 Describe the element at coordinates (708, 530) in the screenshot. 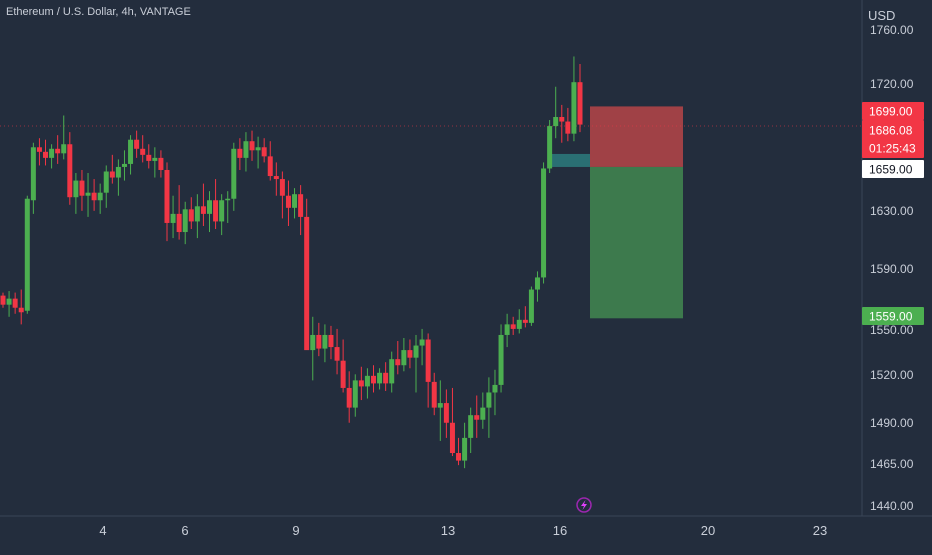

I see `time-tick: 20` at that location.